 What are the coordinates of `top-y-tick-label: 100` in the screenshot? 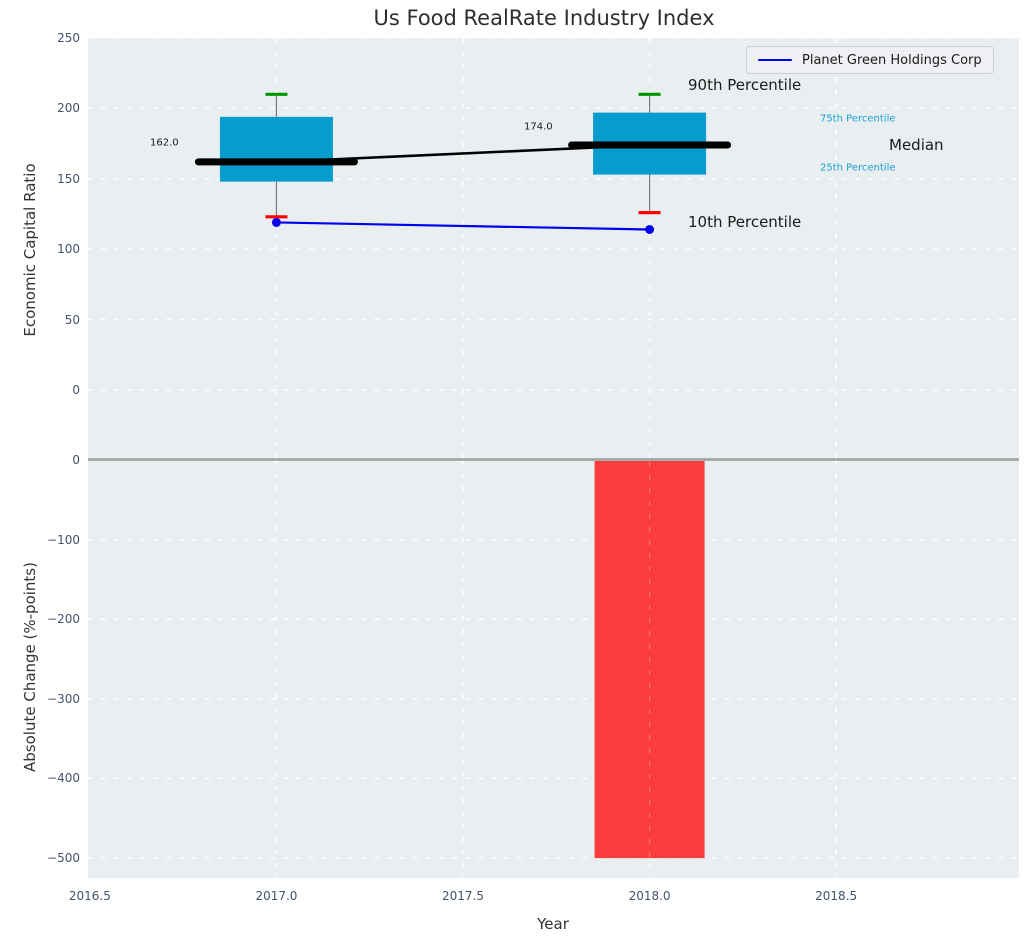 It's located at (68, 249).